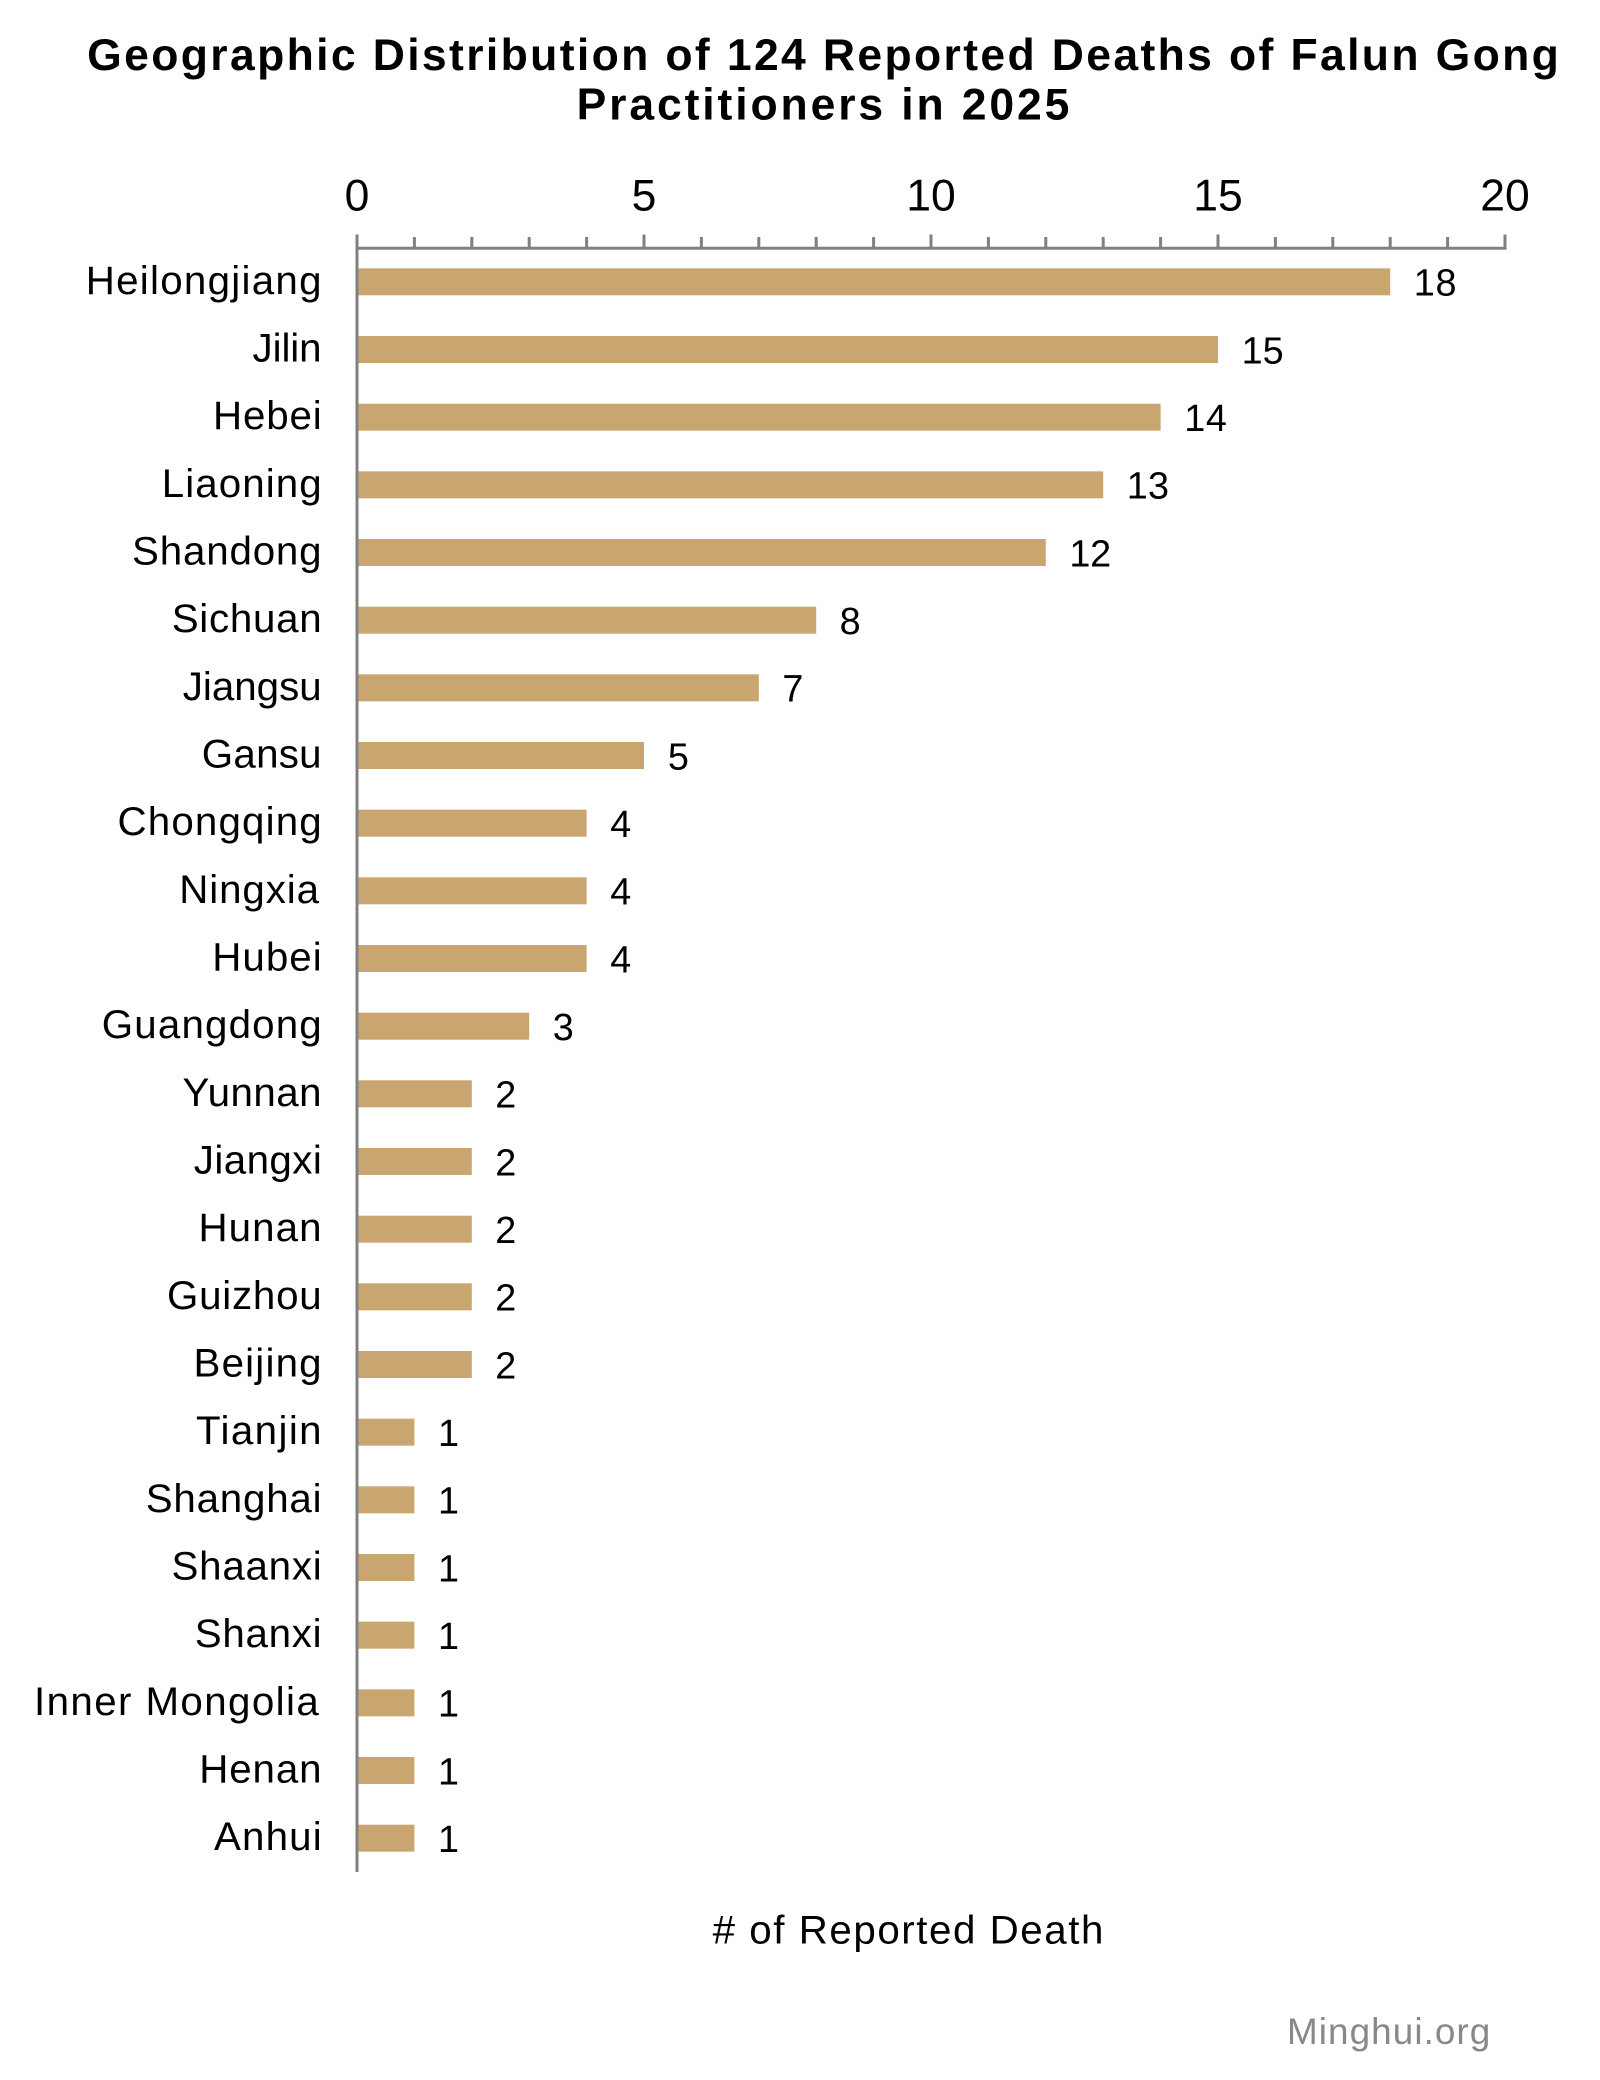 The height and width of the screenshot is (2080, 1600). What do you see at coordinates (260, 1227) in the screenshot?
I see `svg-text: Hunan` at bounding box center [260, 1227].